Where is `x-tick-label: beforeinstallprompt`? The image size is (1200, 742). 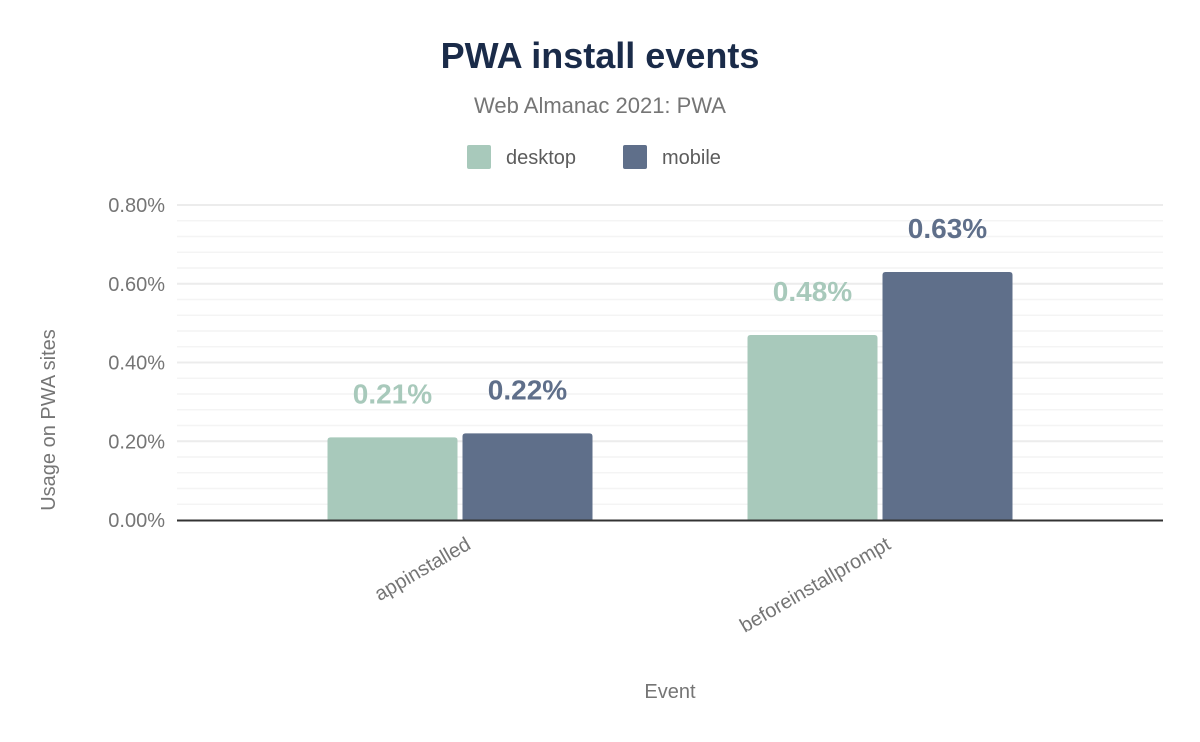 x-tick-label: beforeinstallprompt is located at coordinates (815, 585).